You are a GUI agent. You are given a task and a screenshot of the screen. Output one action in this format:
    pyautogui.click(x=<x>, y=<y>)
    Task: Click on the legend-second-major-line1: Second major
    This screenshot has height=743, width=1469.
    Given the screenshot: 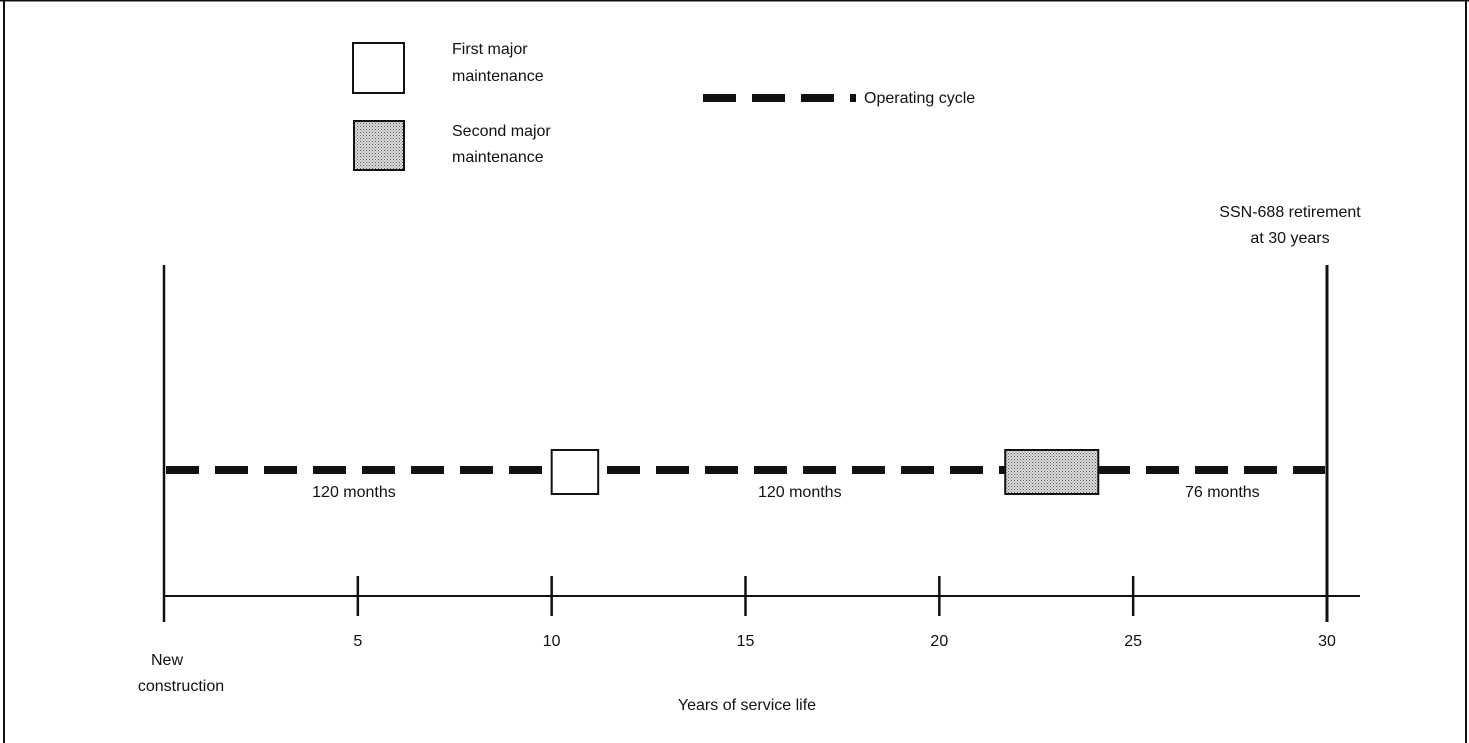 What is the action you would take?
    pyautogui.click(x=501, y=131)
    